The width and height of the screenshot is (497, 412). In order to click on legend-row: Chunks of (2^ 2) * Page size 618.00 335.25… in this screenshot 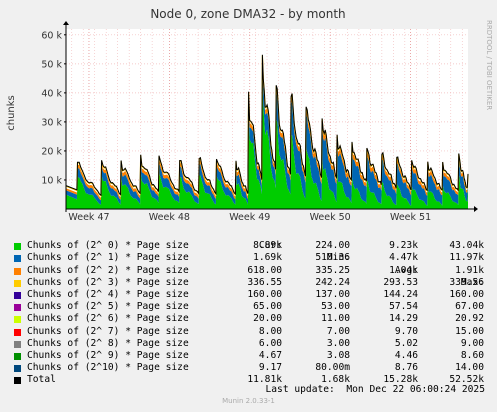, I will do `click(252, 271)`.